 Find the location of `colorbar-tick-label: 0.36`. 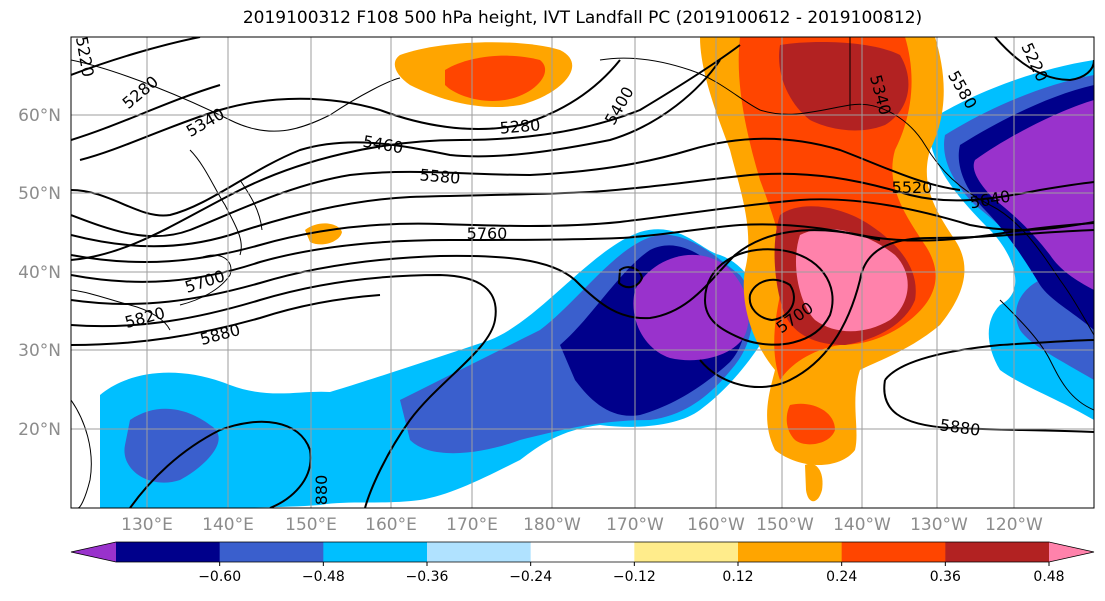

colorbar-tick-label: 0.36 is located at coordinates (945, 577).